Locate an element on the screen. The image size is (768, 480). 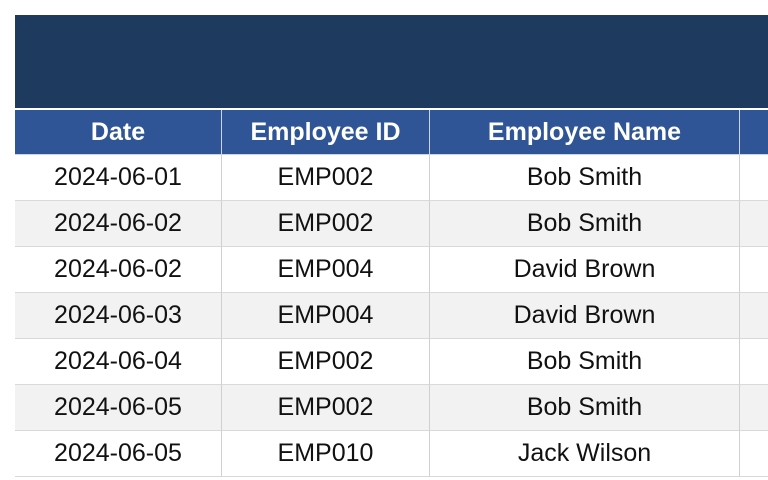
header-cell: Employee ID is located at coordinates (326, 132).